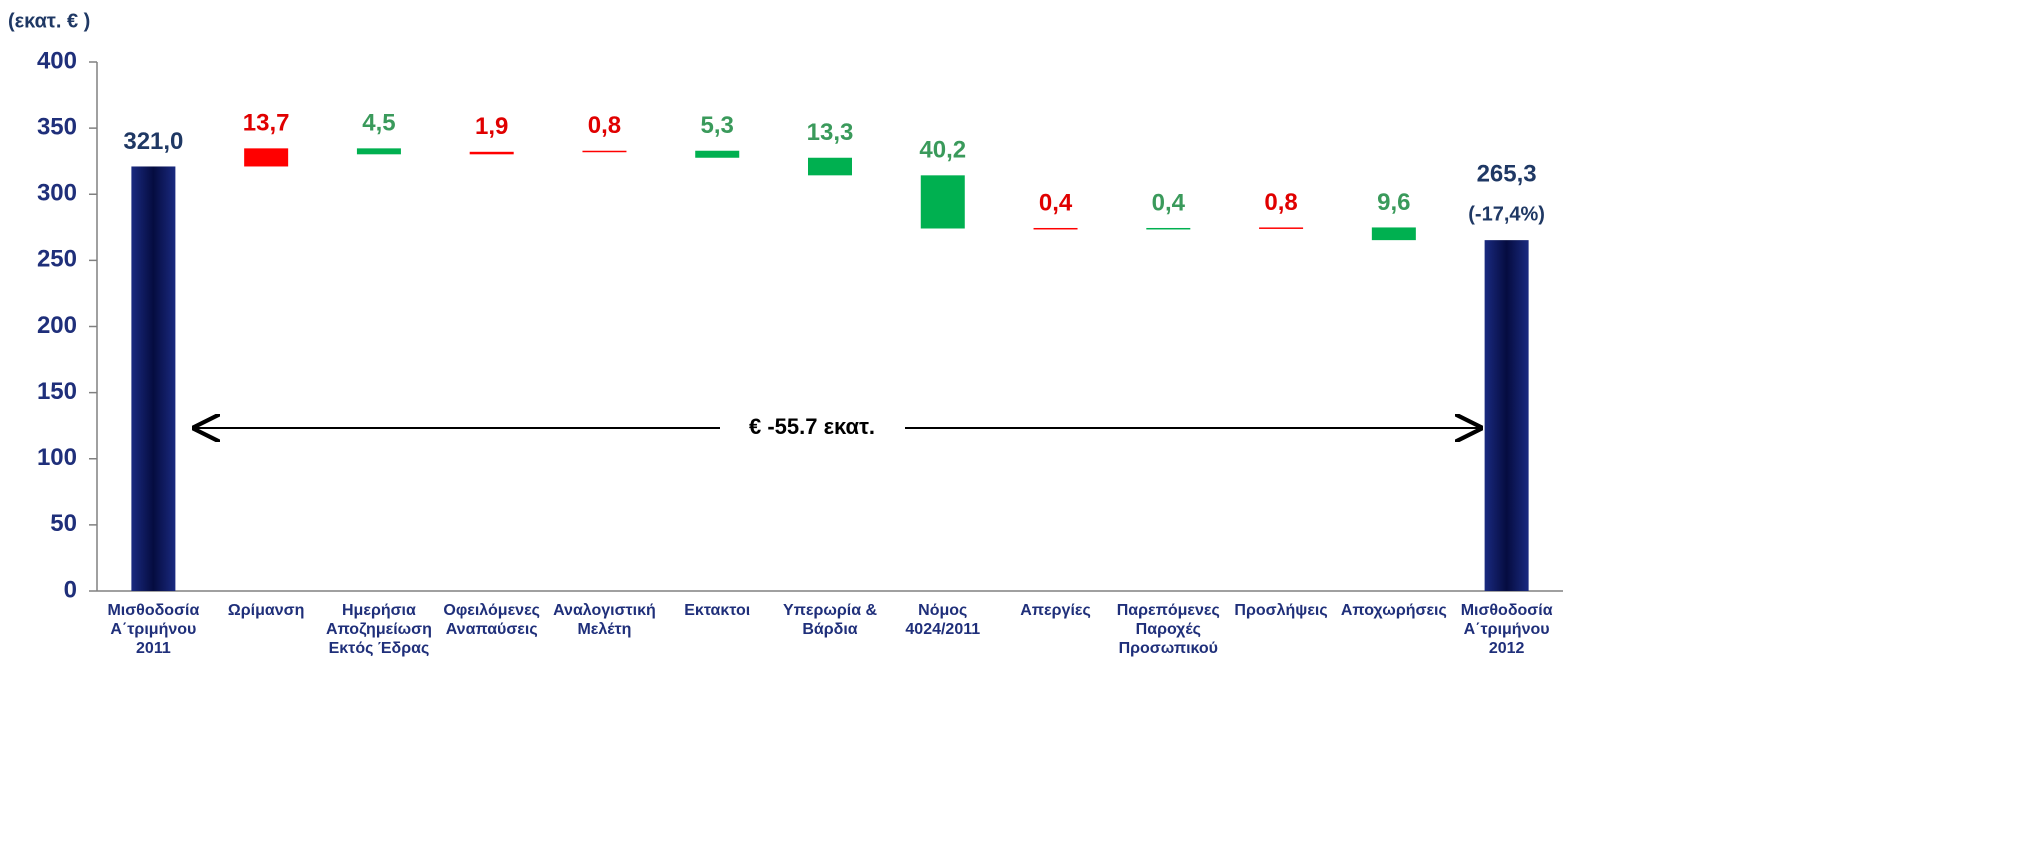 The height and width of the screenshot is (856, 2044). What do you see at coordinates (57, 457) in the screenshot?
I see `y-tick-label: 100` at bounding box center [57, 457].